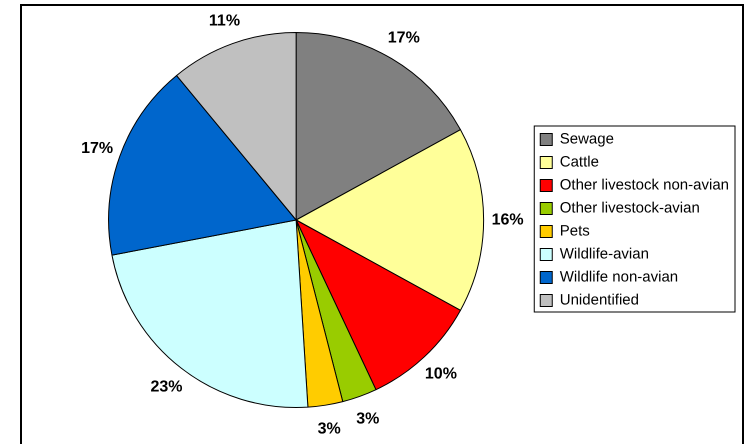 The width and height of the screenshot is (747, 444). Describe the element at coordinates (604, 254) in the screenshot. I see `legend-label: Wildlife-avian` at that location.